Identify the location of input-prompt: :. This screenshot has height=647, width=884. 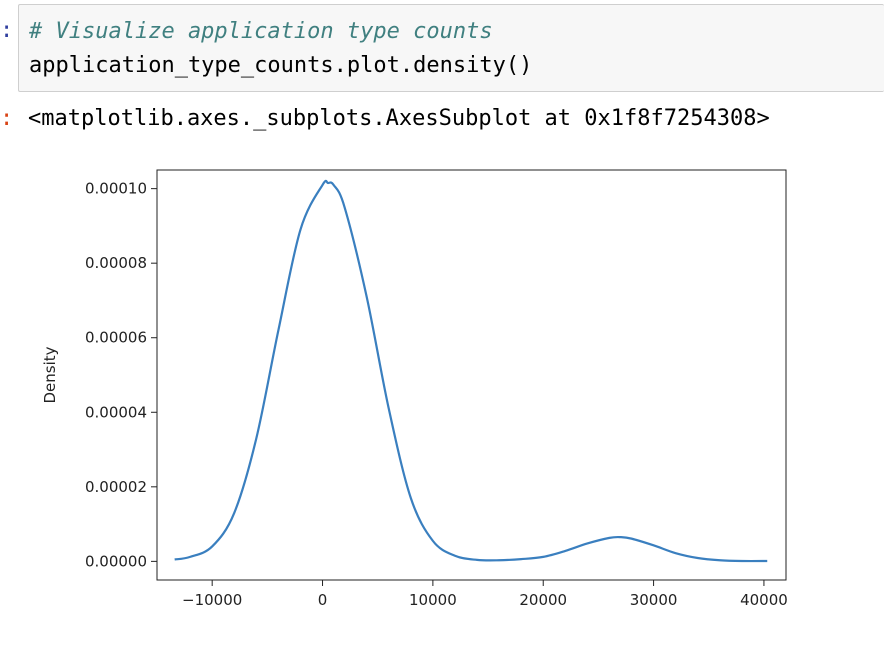
(7, 30).